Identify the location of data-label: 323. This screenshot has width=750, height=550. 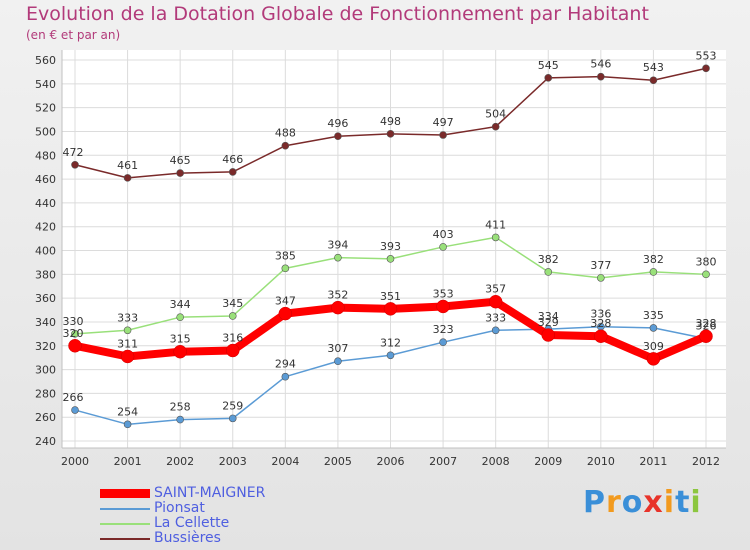
(443, 329).